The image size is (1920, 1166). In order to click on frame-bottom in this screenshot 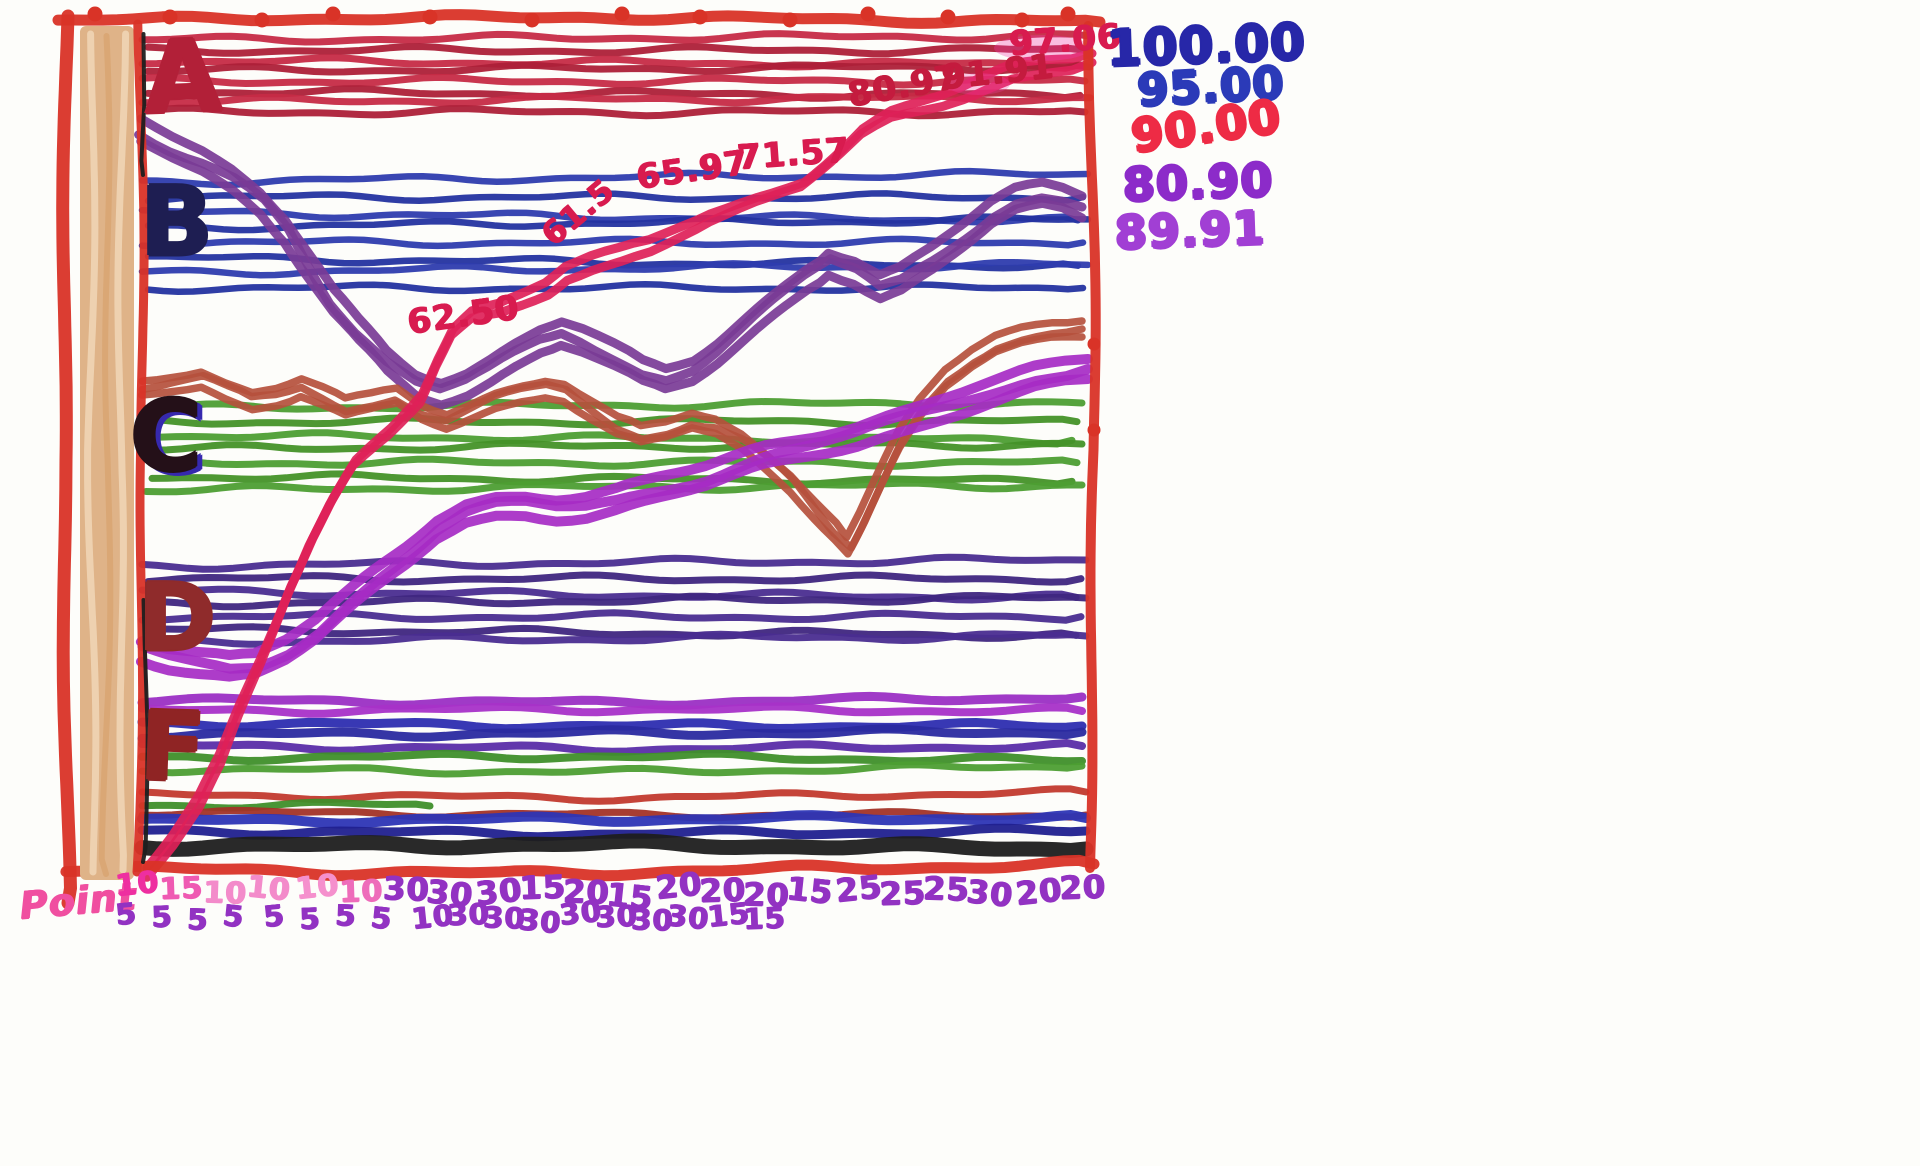, I will do `click(580, 868)`.